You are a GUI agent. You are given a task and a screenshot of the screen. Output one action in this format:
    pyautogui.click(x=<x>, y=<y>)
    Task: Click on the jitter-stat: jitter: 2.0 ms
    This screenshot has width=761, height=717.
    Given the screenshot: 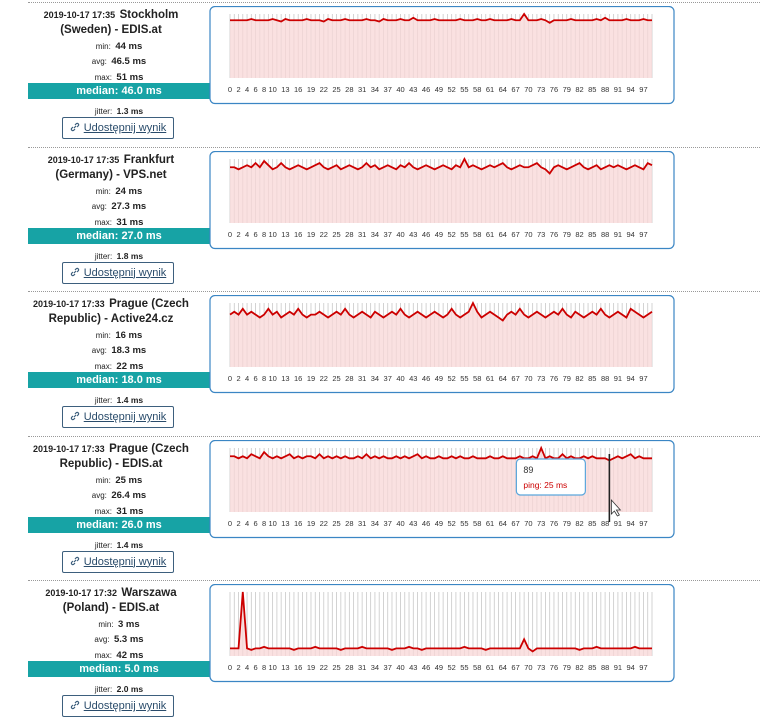 What is the action you would take?
    pyautogui.click(x=119, y=688)
    